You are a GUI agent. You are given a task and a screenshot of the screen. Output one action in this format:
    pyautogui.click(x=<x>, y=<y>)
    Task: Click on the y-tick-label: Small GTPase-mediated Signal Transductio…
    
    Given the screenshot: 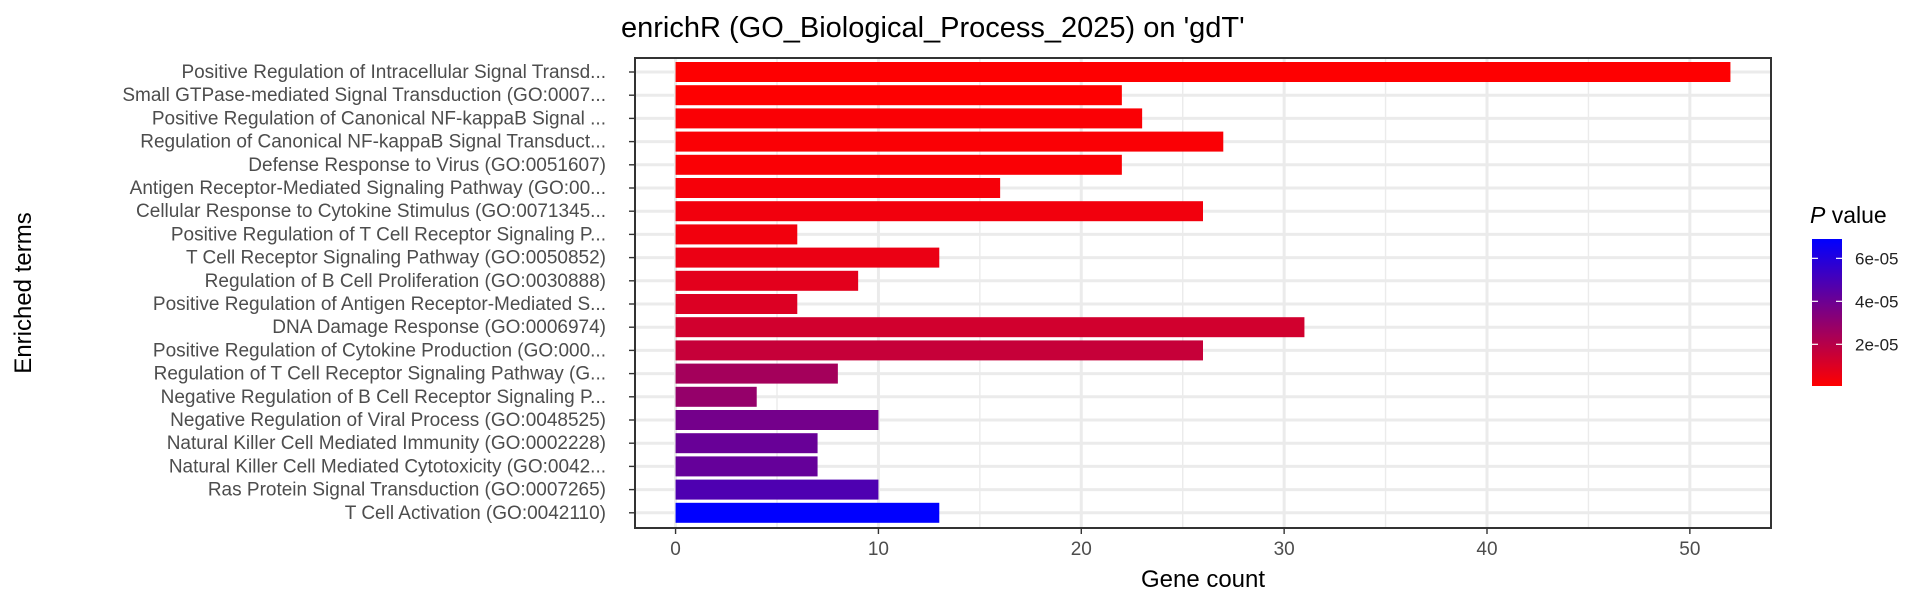 What is the action you would take?
    pyautogui.click(x=364, y=95)
    